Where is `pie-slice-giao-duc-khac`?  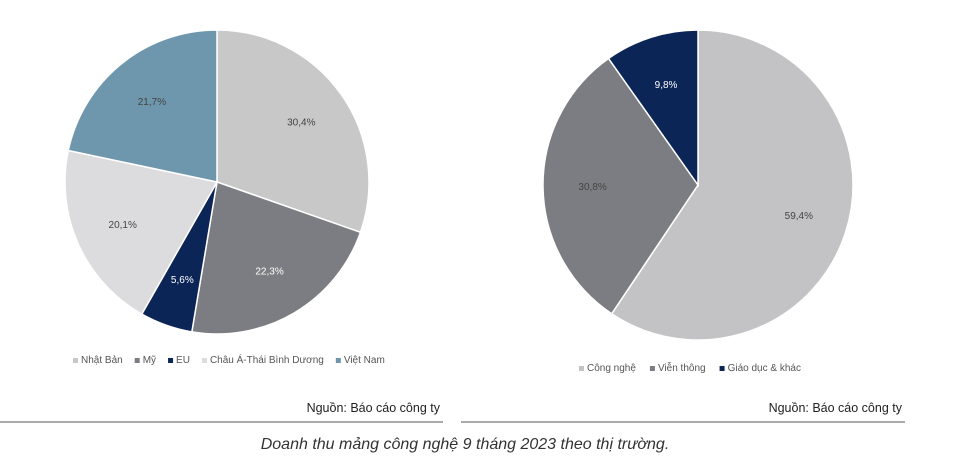
pie-slice-giao-duc-khac is located at coordinates (653, 108).